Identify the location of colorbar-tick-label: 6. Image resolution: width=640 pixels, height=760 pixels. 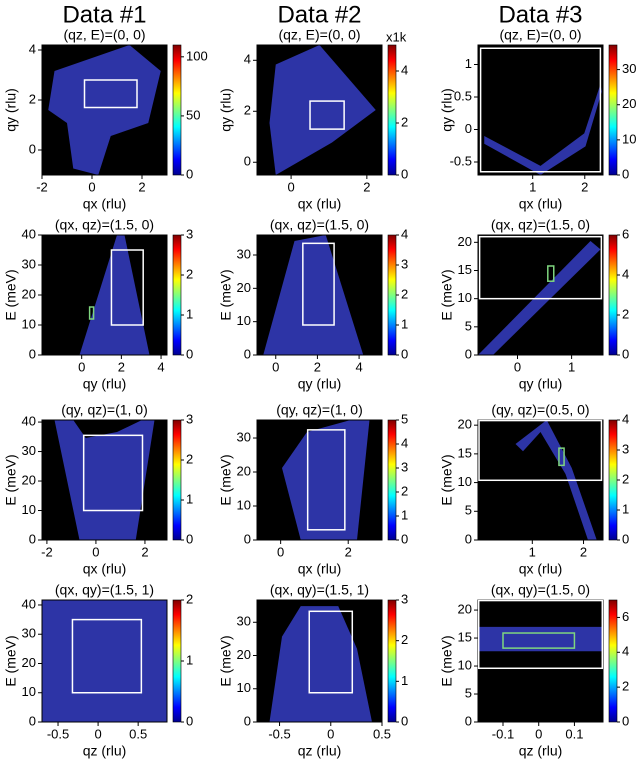
(625, 233).